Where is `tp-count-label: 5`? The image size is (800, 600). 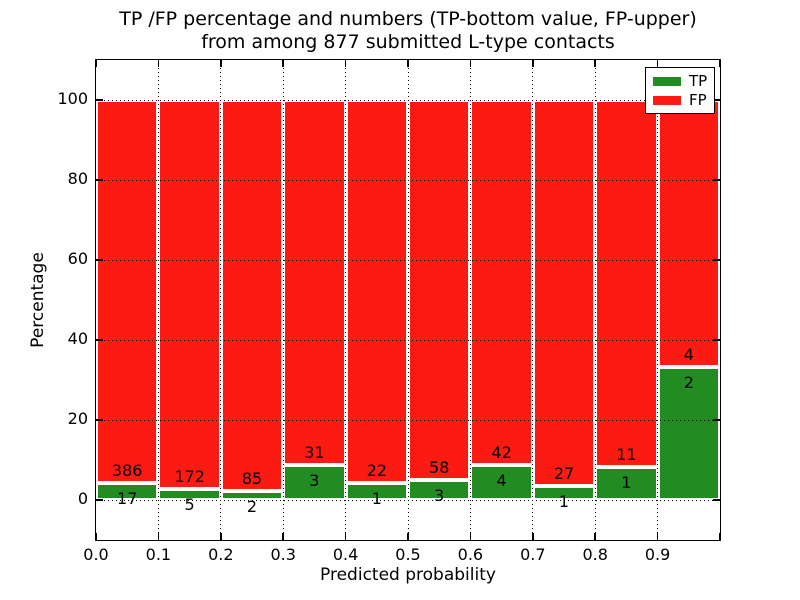
tp-count-label: 5 is located at coordinates (189, 504).